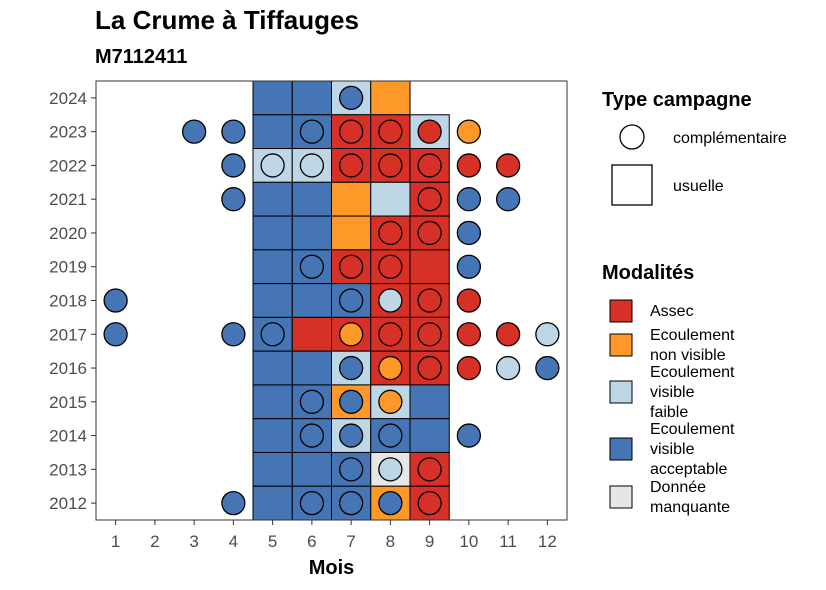 This screenshot has height=590, width=826. I want to click on x-tick-label: 6, so click(311, 541).